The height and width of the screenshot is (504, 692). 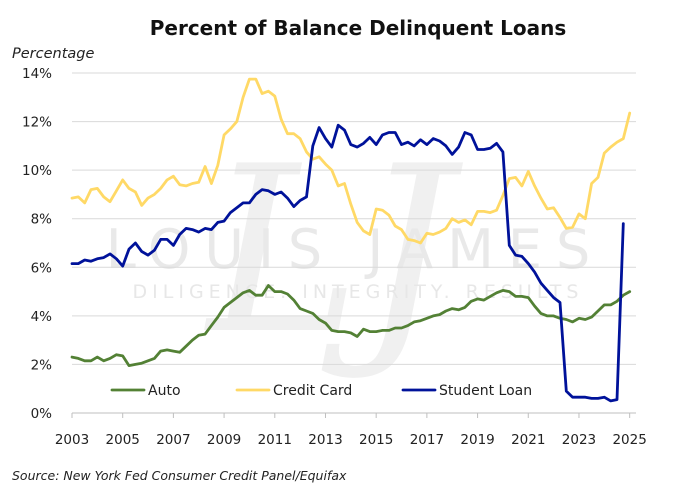 I want to click on chart-title: Percent of Balance Delinquent Loans, so click(x=358, y=28).